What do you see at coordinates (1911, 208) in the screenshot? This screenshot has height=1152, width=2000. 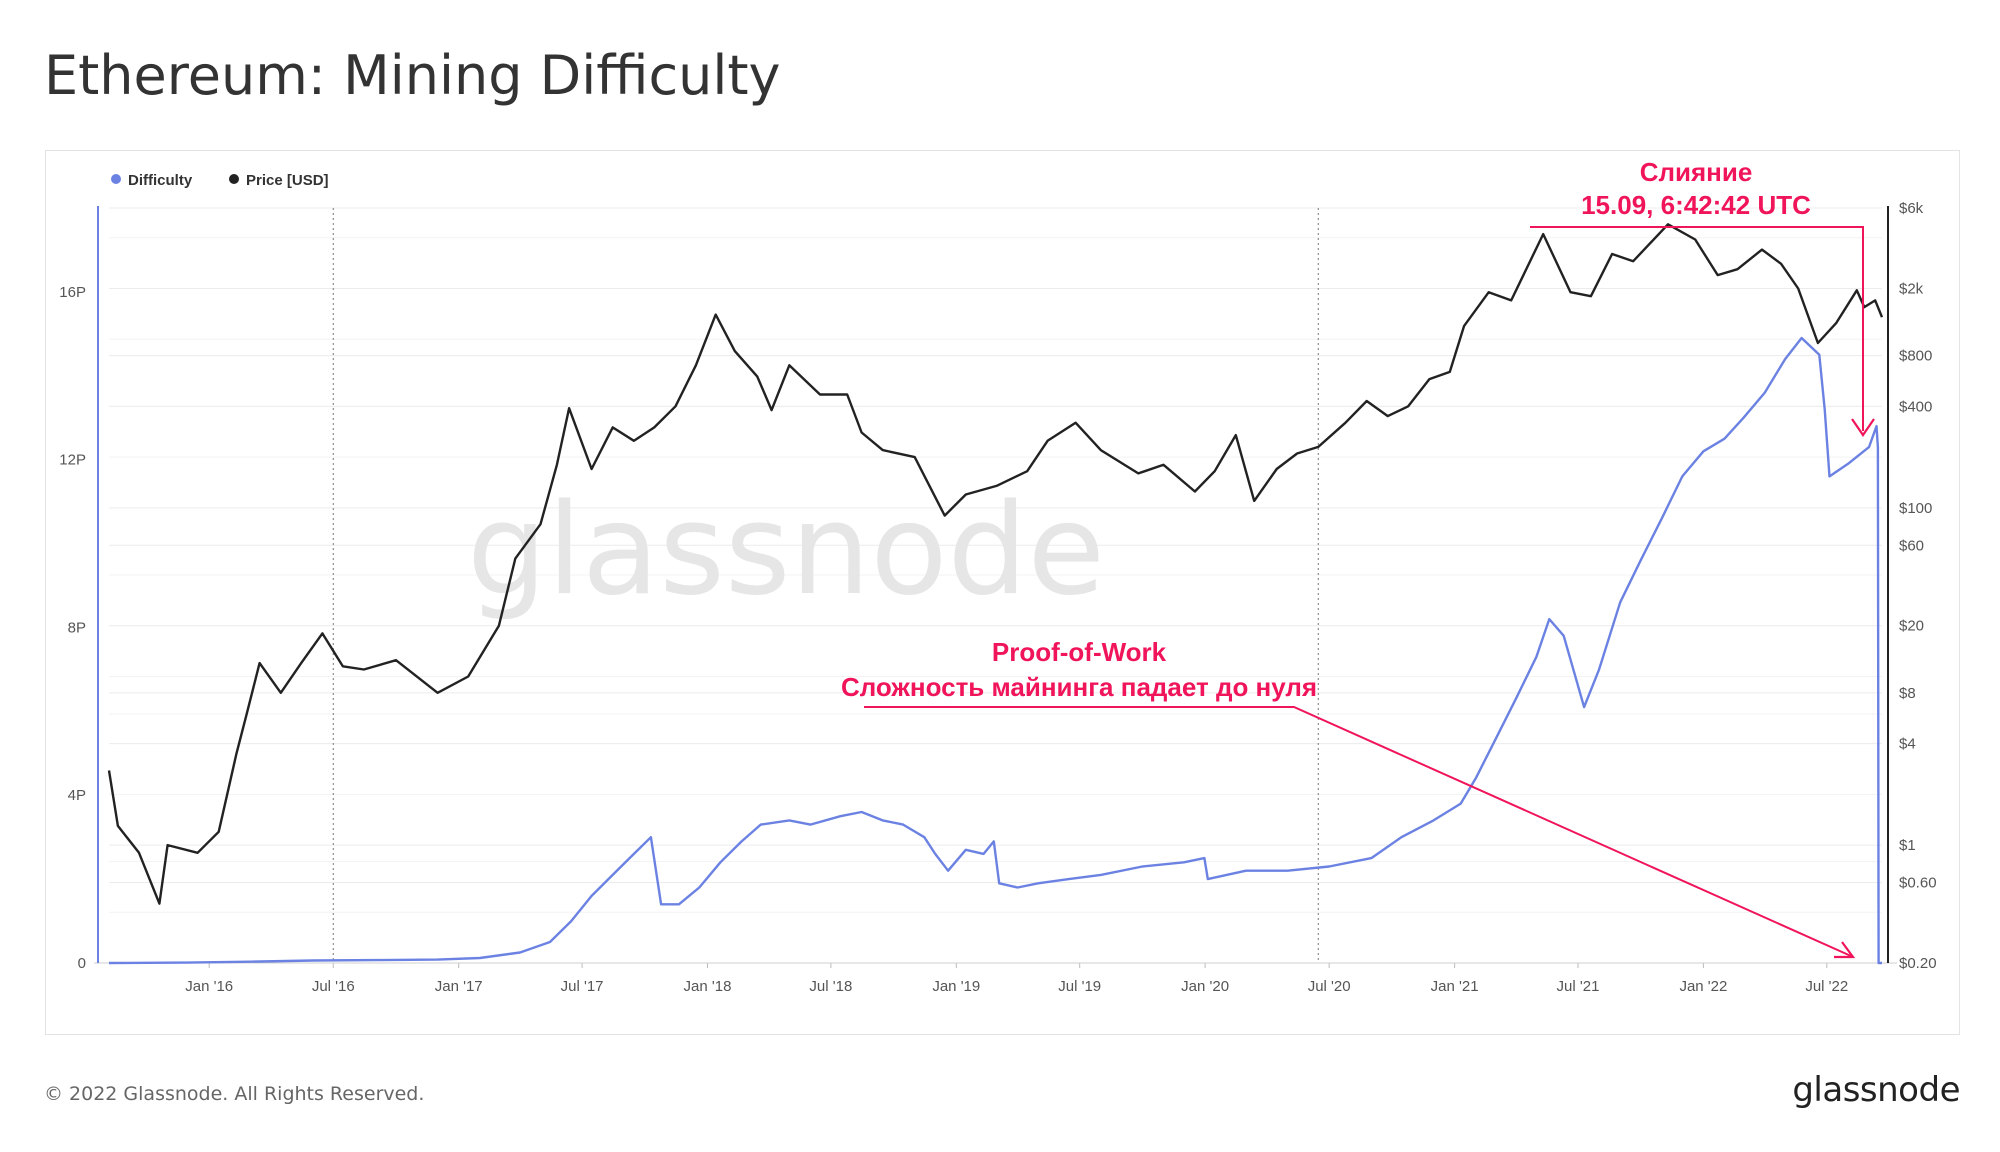 I see `right-axis-tick-label: $6k` at bounding box center [1911, 208].